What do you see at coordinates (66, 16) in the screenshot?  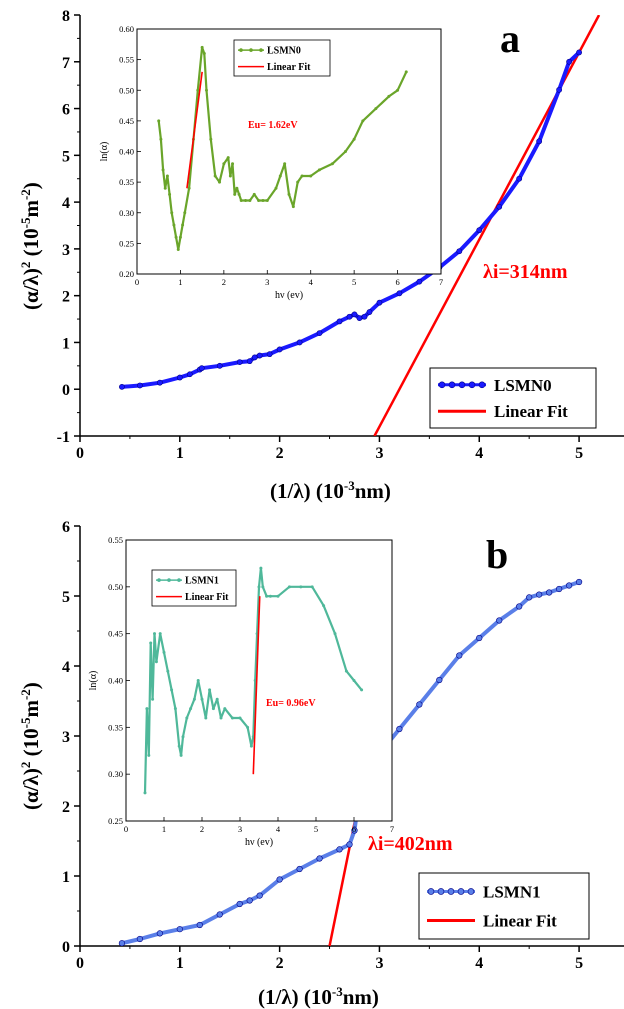 I see `panel-a-y-tick-label: 8` at bounding box center [66, 16].